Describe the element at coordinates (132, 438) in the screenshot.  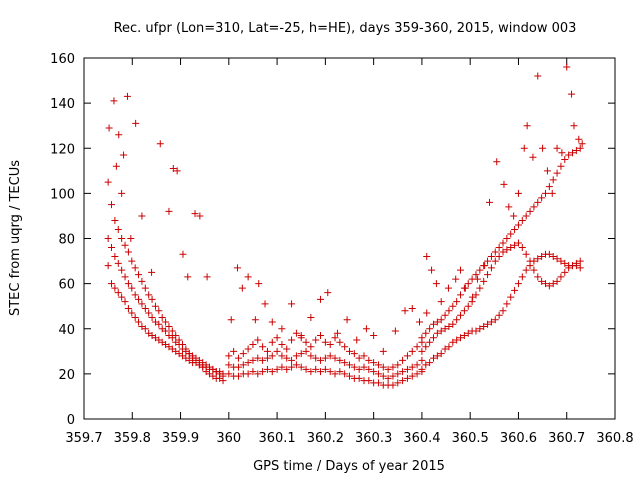
I see `x-tick-label: 359.8` at that location.